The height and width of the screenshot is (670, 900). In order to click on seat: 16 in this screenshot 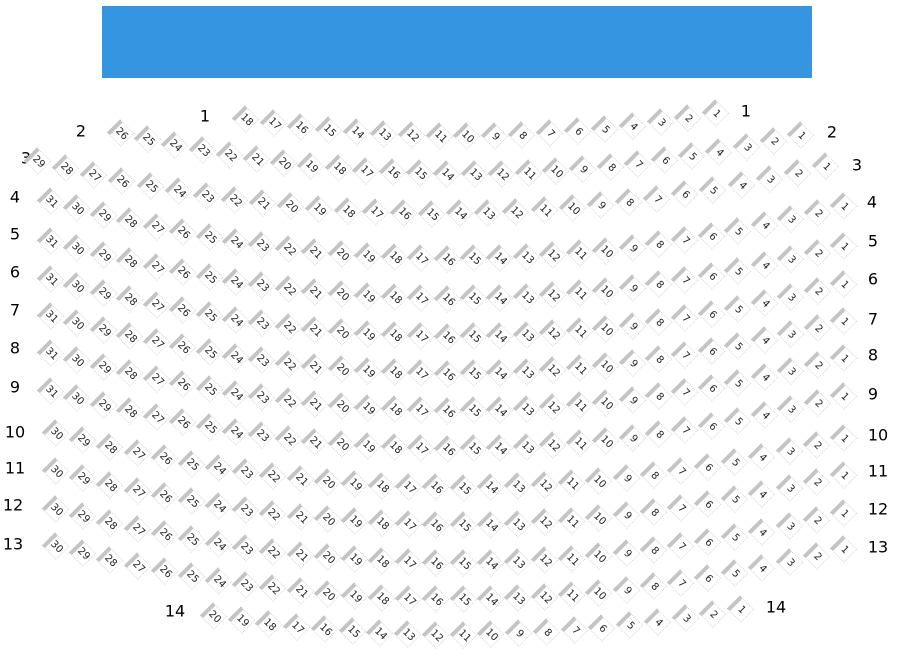, I will do `click(436, 599)`.